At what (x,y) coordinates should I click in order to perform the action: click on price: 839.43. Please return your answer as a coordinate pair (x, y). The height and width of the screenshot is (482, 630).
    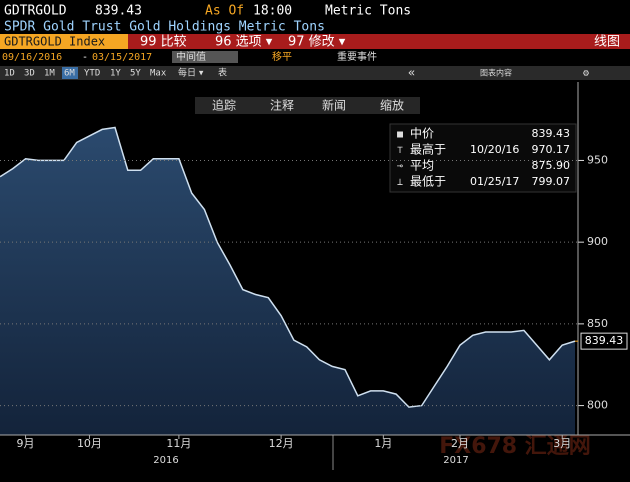
    Looking at the image, I should click on (118, 11).